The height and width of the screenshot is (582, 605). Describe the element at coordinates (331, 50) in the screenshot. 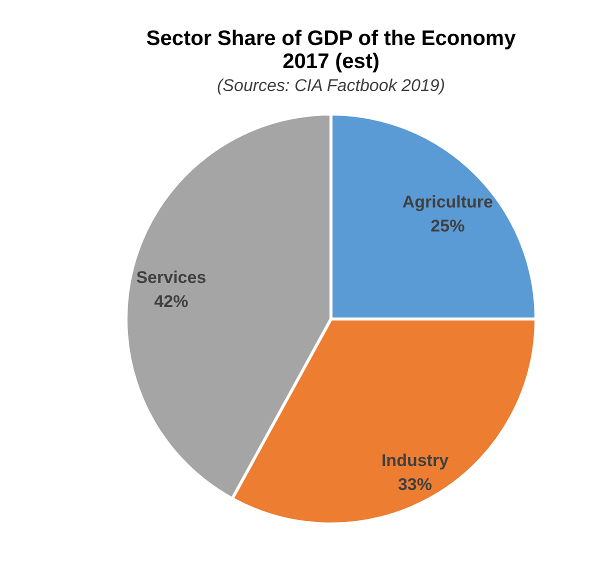

I see `chart-title: Sector Share of GDP of the Economy 2017 (est)` at that location.